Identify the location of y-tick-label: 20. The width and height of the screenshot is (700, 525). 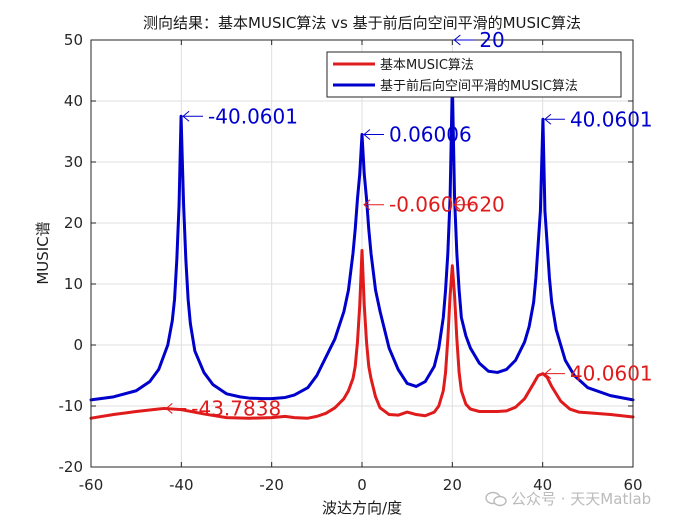
(73, 223).